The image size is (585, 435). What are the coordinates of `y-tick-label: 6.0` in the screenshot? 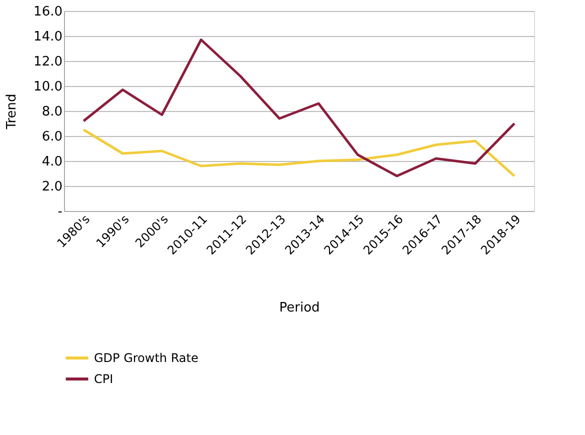 It's located at (52, 137).